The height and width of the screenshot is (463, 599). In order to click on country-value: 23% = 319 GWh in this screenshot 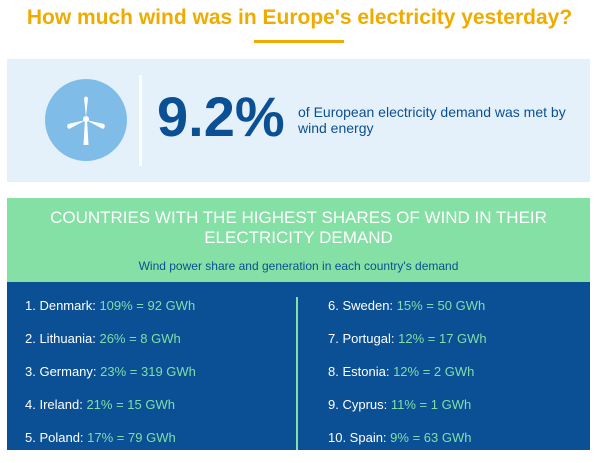, I will do `click(148, 371)`.